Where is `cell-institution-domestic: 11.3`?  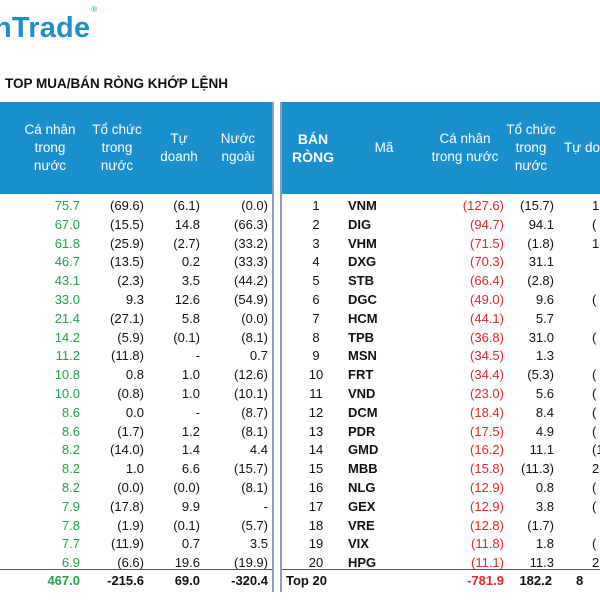
cell-institution-domestic: 11.3 is located at coordinates (541, 563).